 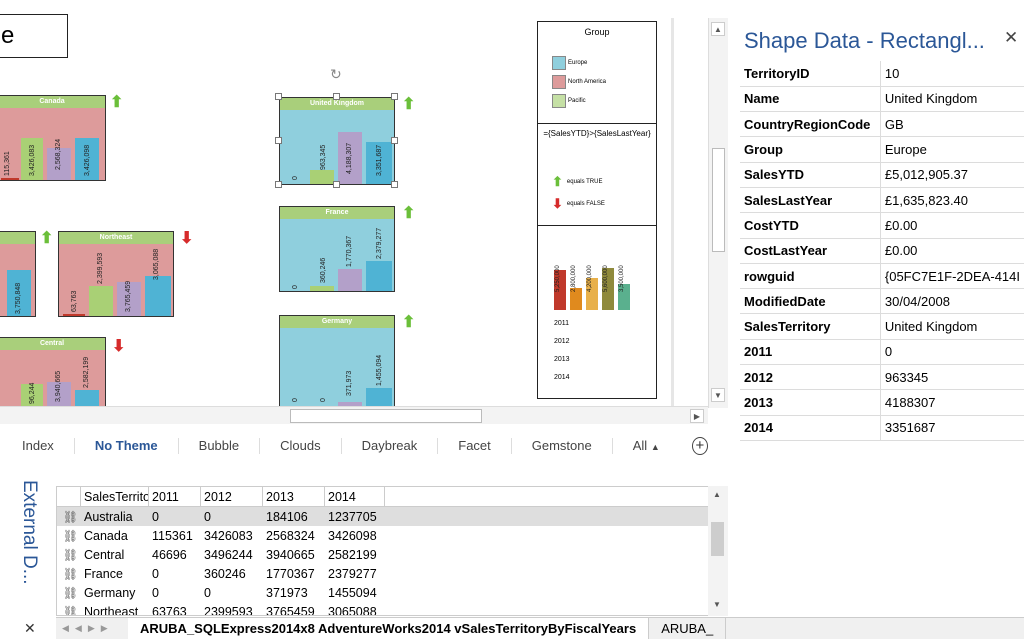 I want to click on property-value: 0, so click(x=952, y=352).